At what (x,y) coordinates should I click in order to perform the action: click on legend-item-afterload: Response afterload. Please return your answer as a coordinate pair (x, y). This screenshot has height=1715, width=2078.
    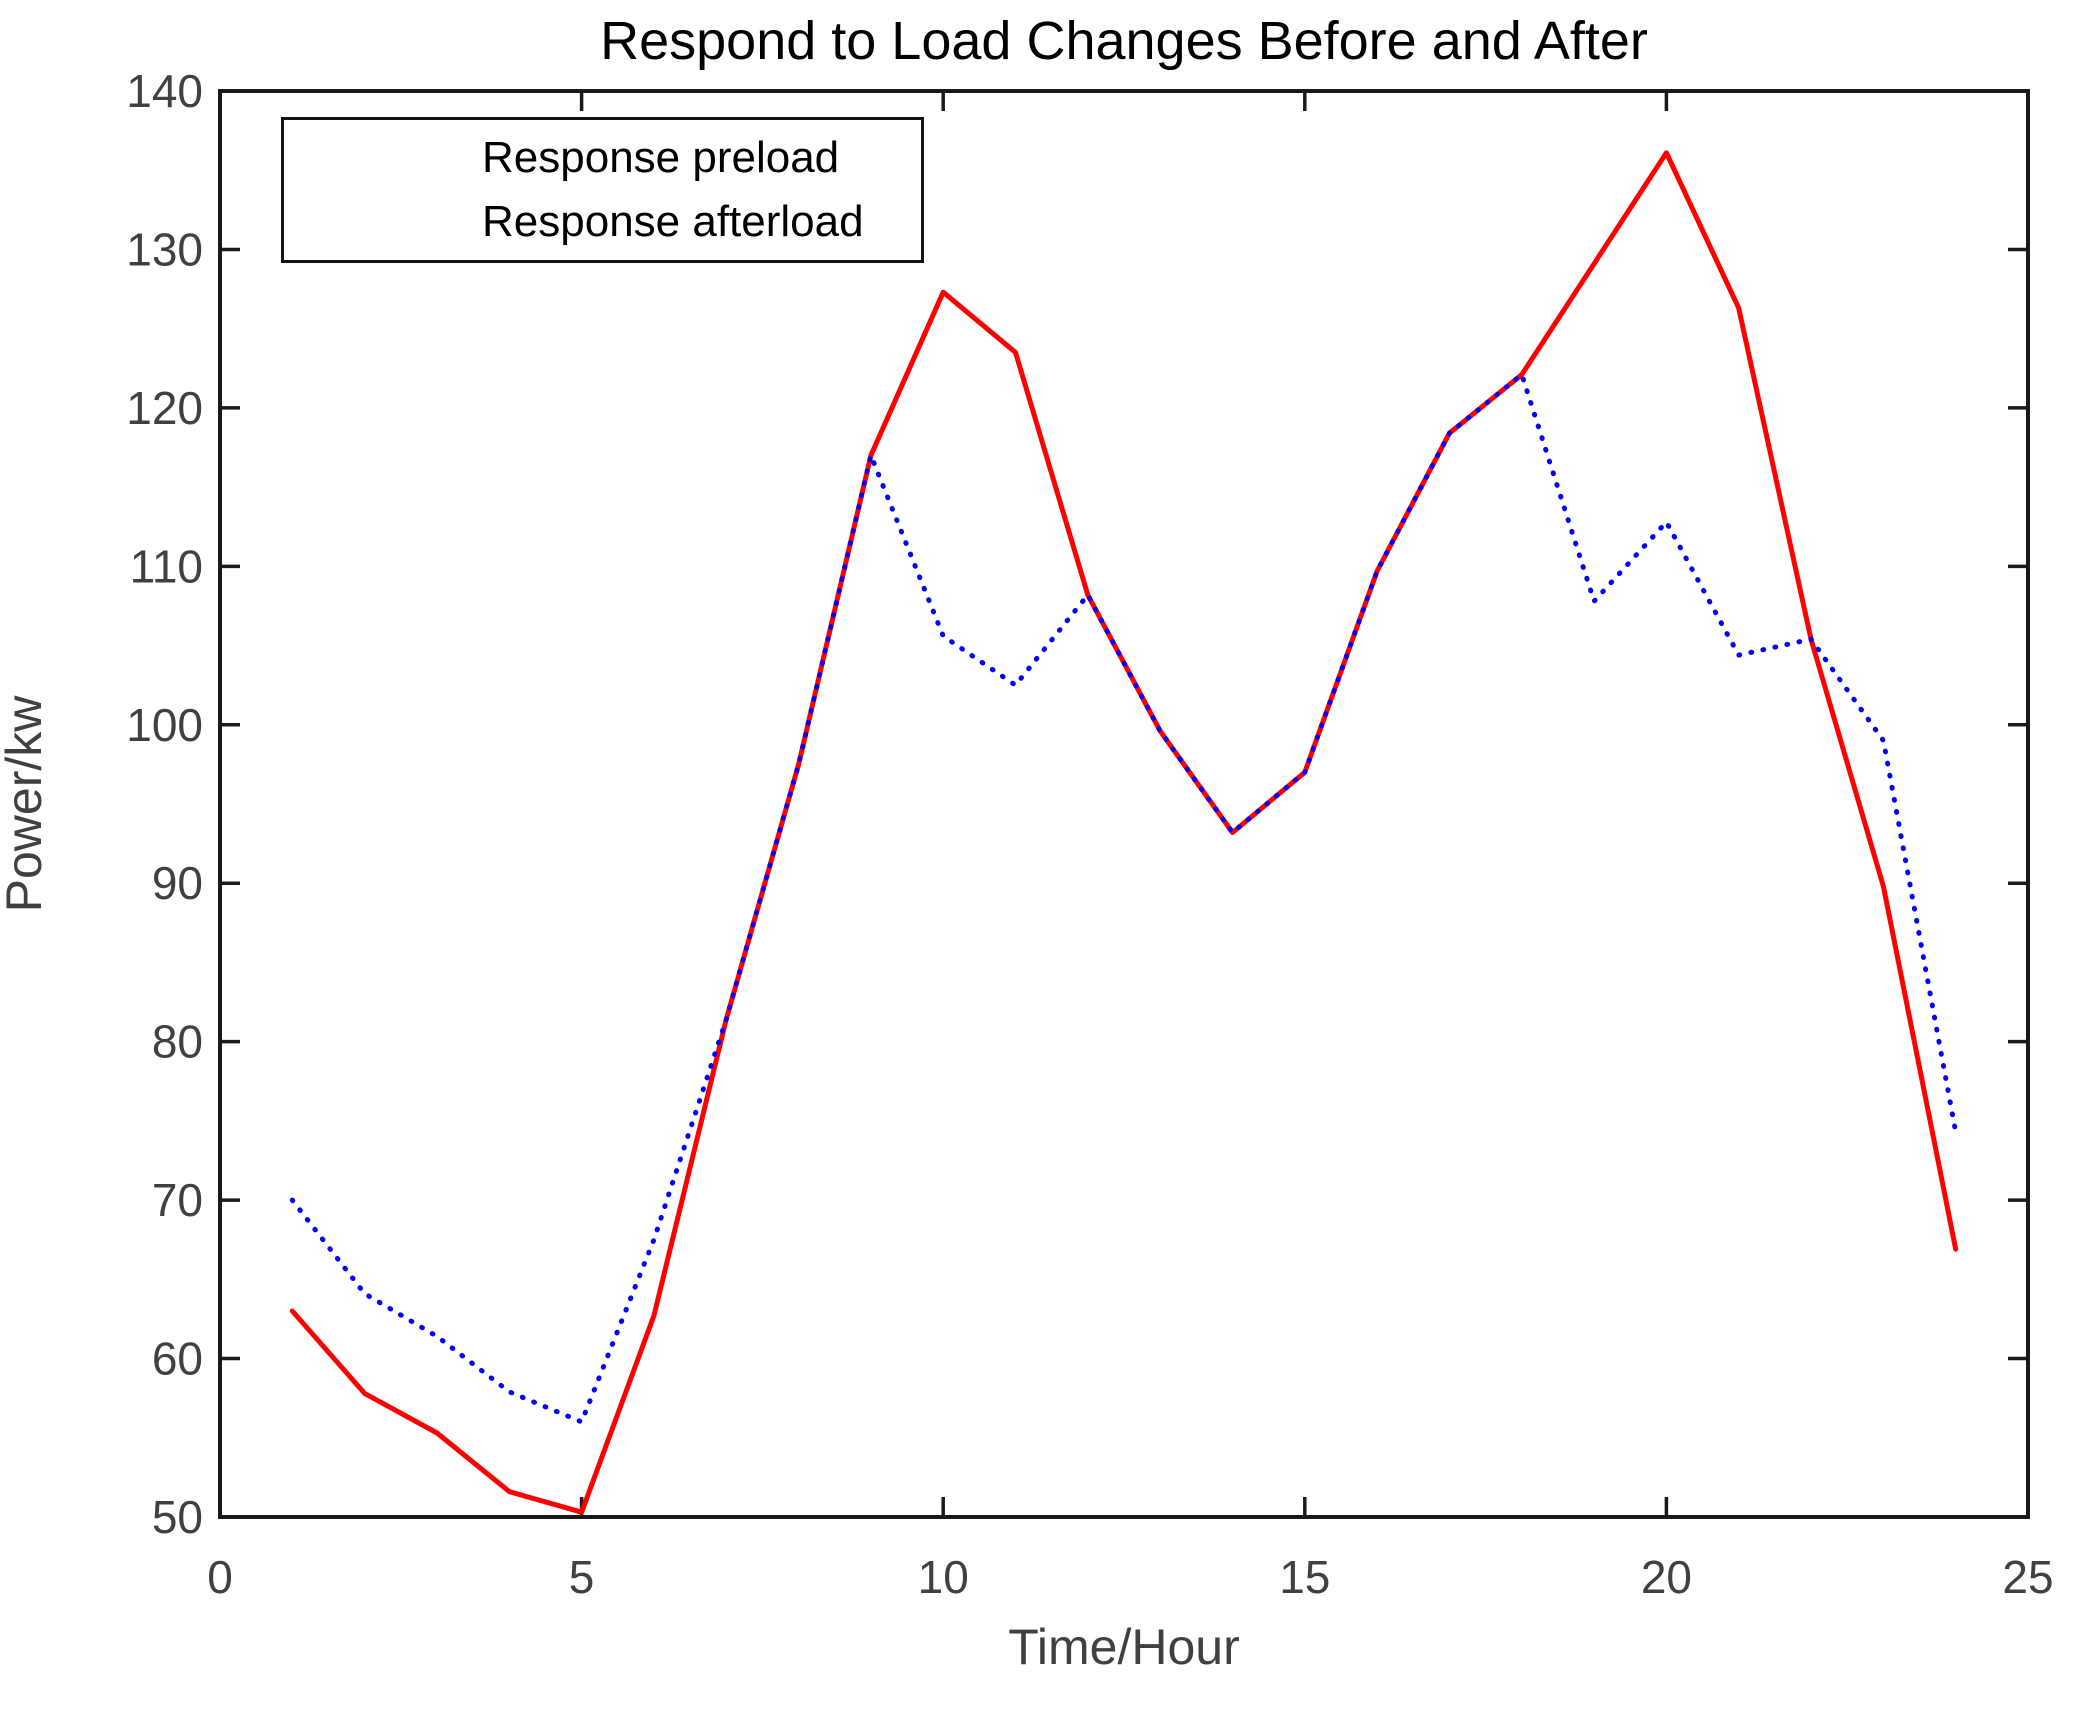
    Looking at the image, I should click on (610, 222).